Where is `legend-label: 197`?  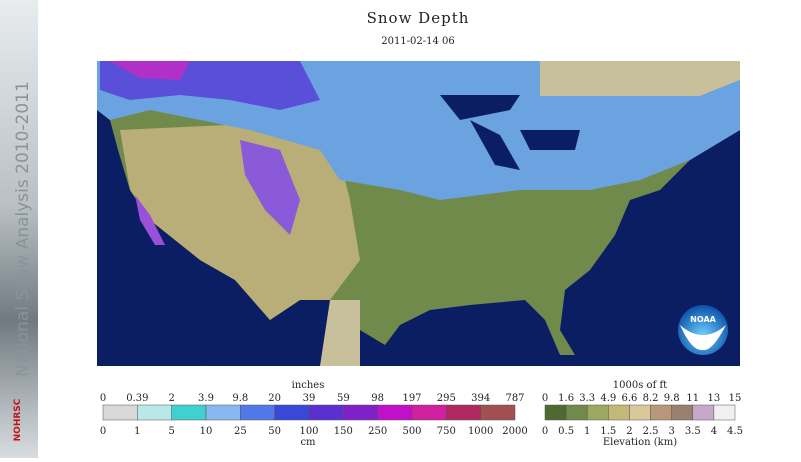
legend-label: 197 is located at coordinates (411, 398).